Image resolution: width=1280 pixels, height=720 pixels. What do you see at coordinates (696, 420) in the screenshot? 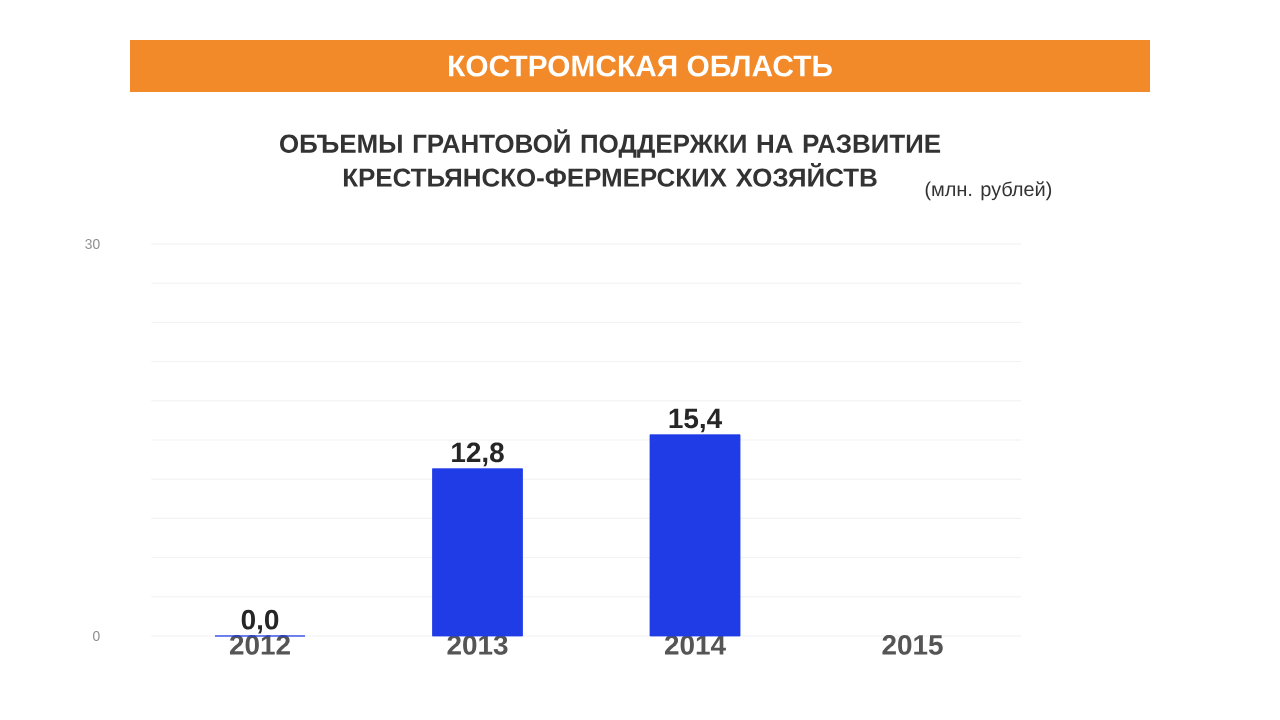
I see `data-label: 15,4` at bounding box center [696, 420].